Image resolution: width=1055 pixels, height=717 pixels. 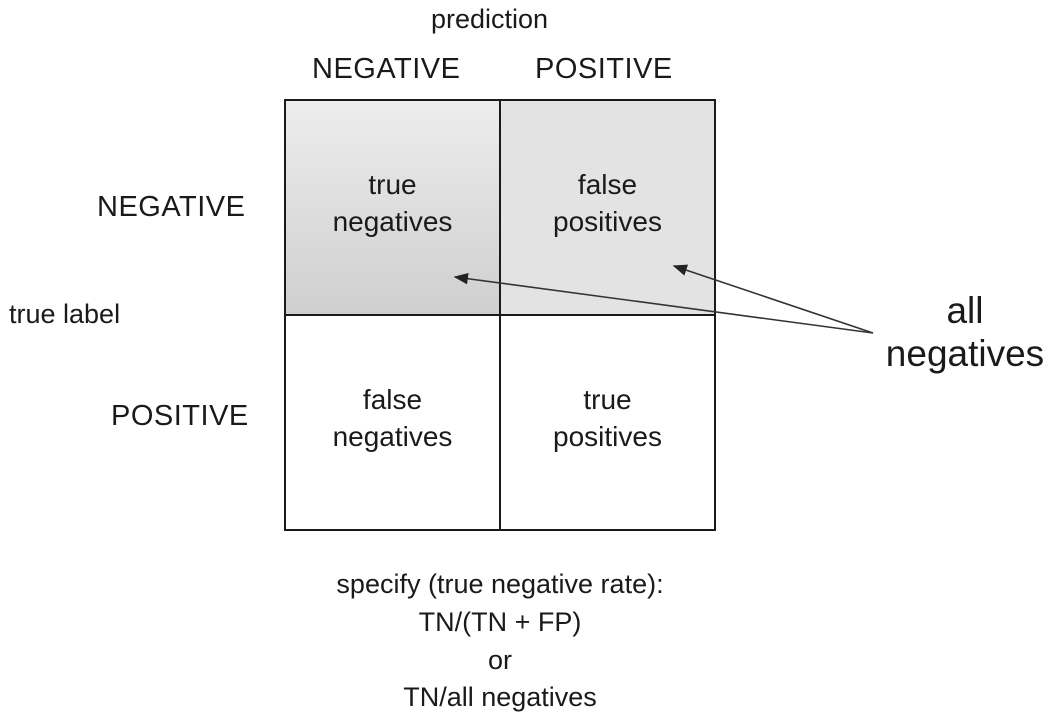 I want to click on arrow-to-true-negatives, so click(x=663, y=303).